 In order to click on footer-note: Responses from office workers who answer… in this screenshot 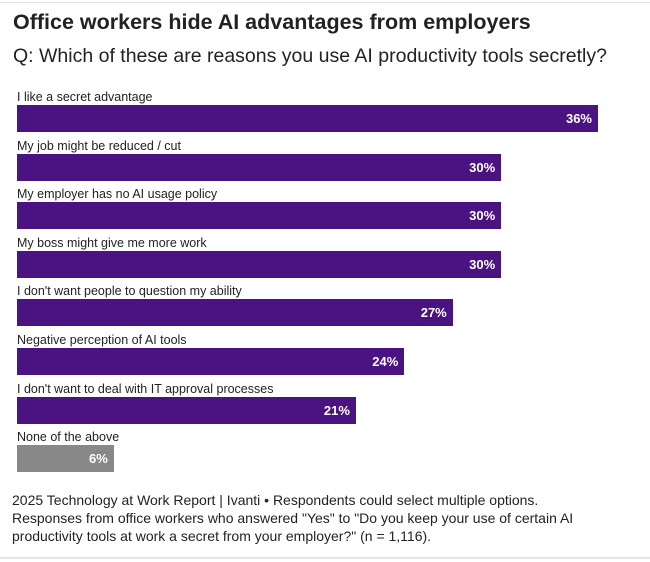, I will do `click(293, 527)`.